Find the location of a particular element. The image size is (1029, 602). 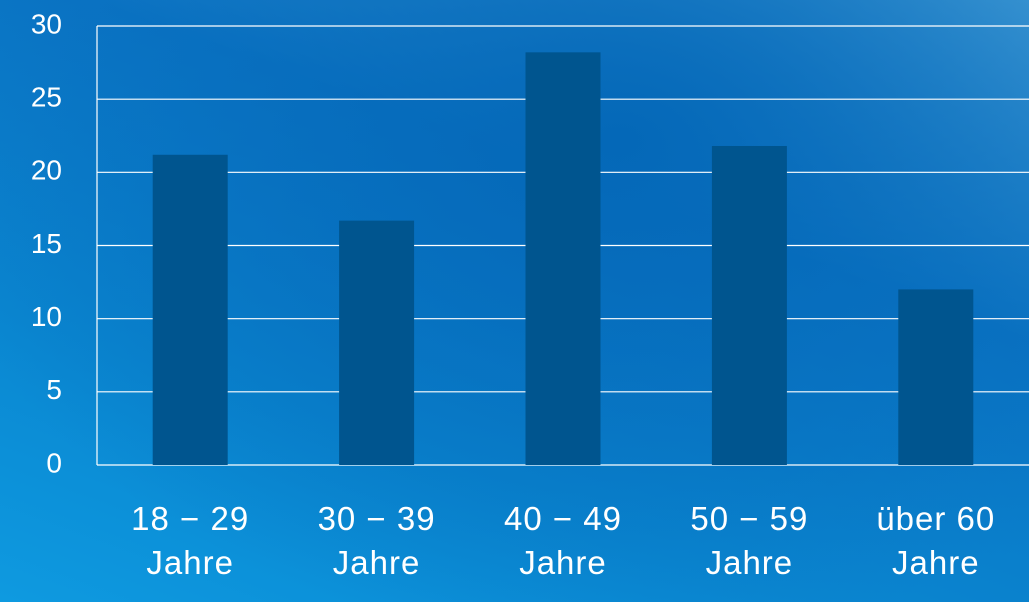

x-tick-label: 30 − 39 Jahre is located at coordinates (376, 540).